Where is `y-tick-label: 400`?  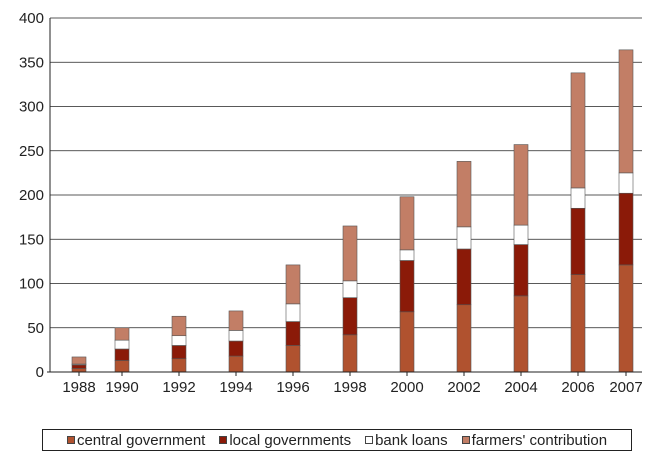 y-tick-label: 400 is located at coordinates (31, 18).